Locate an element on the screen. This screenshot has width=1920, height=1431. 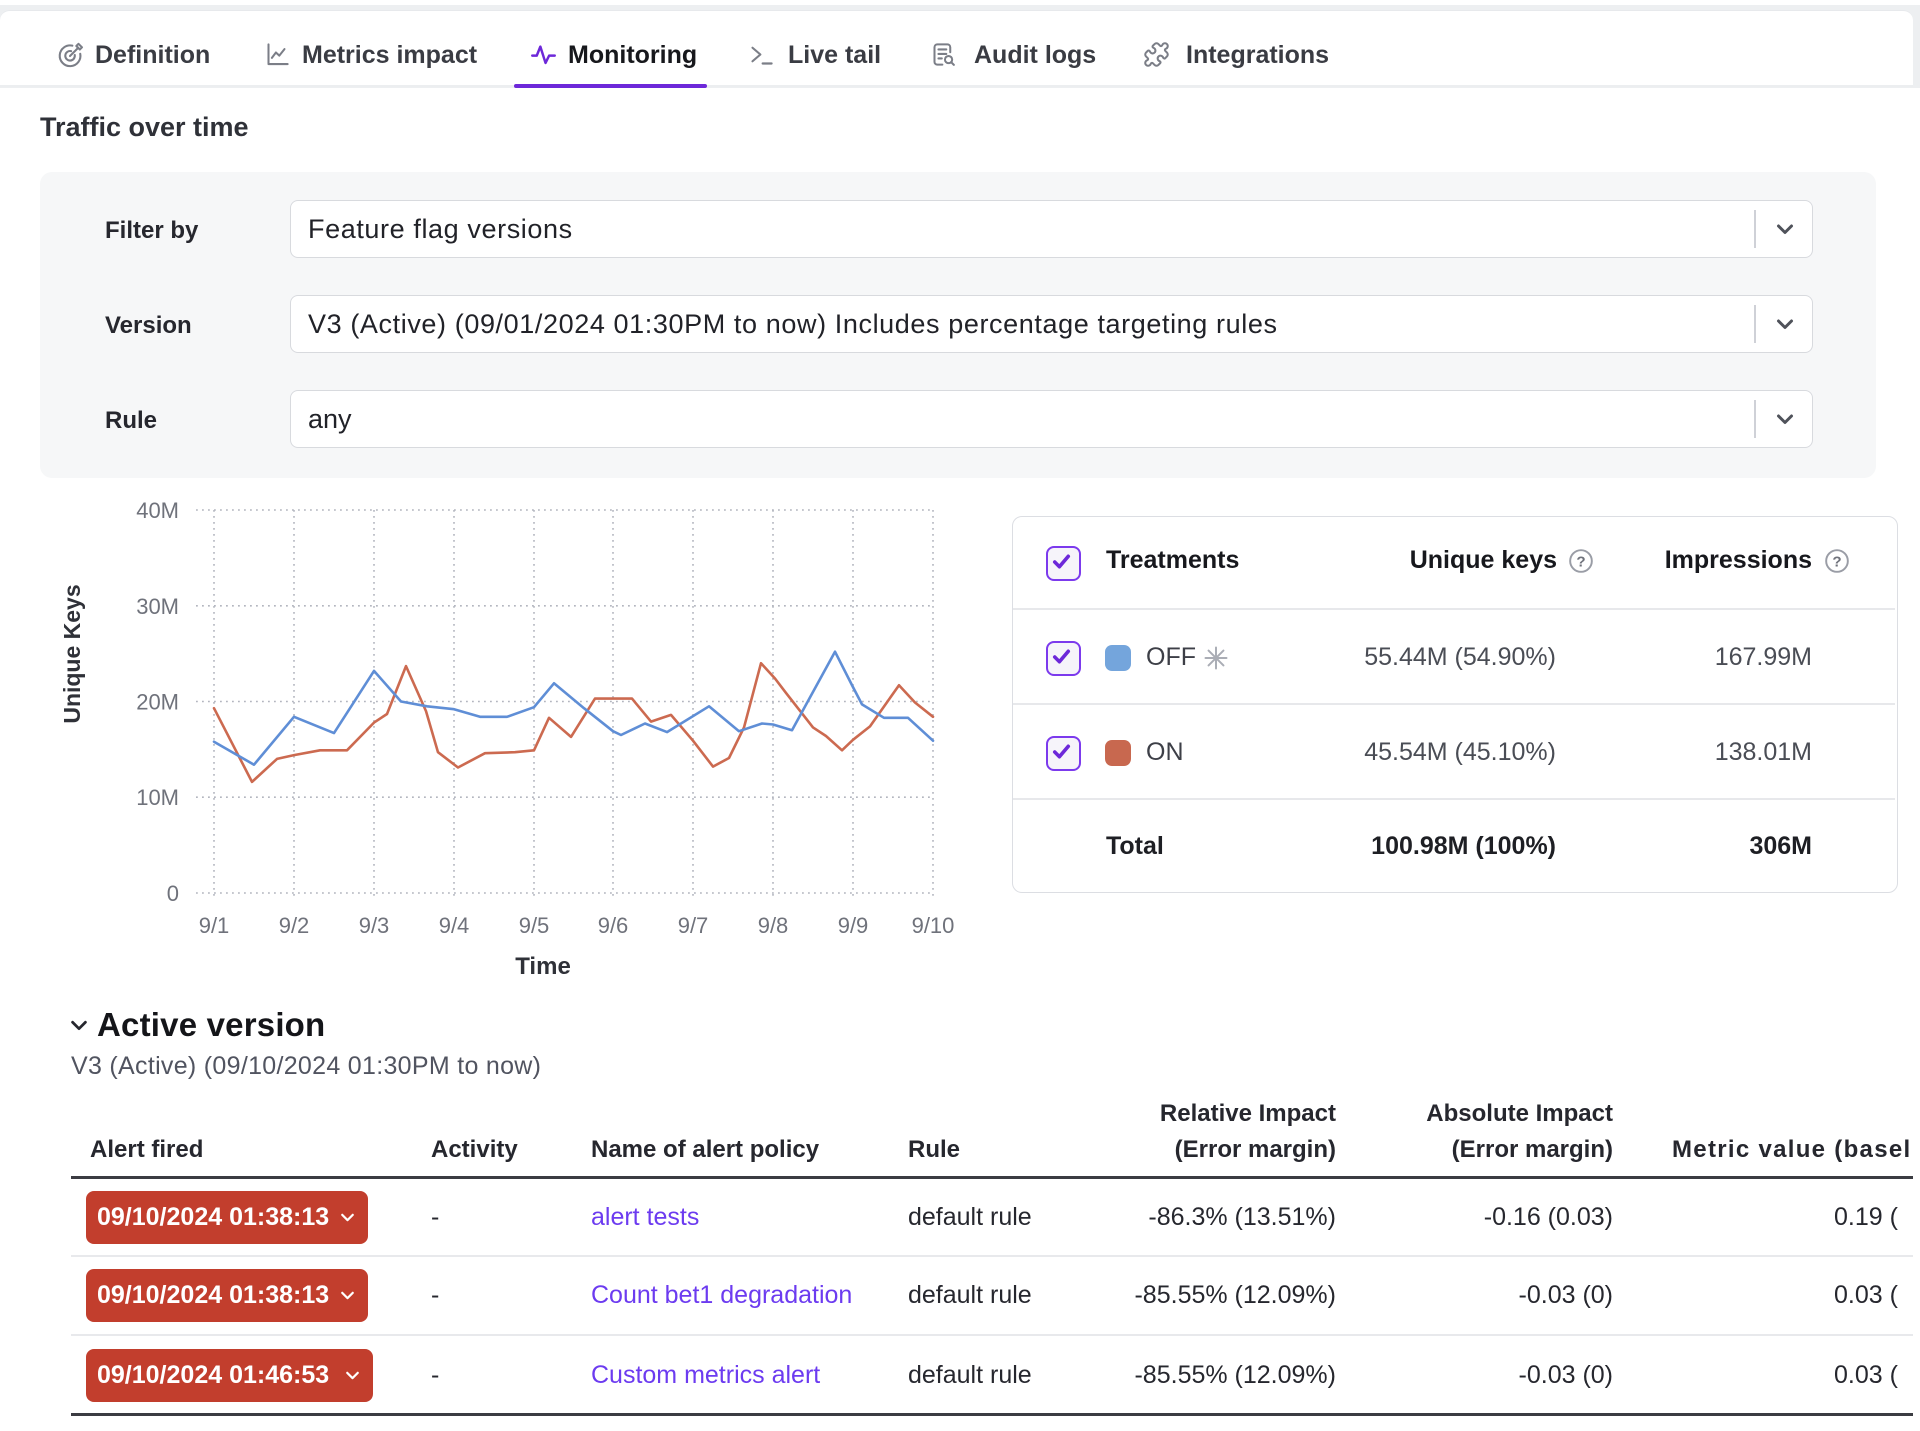
svg-text: 20M is located at coordinates (157, 702).